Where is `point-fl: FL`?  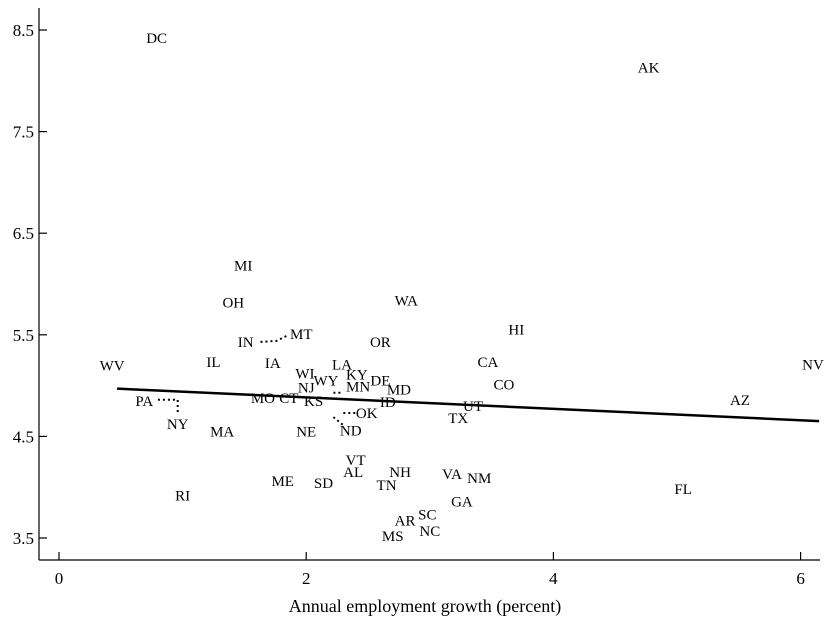
point-fl: FL is located at coordinates (683, 490).